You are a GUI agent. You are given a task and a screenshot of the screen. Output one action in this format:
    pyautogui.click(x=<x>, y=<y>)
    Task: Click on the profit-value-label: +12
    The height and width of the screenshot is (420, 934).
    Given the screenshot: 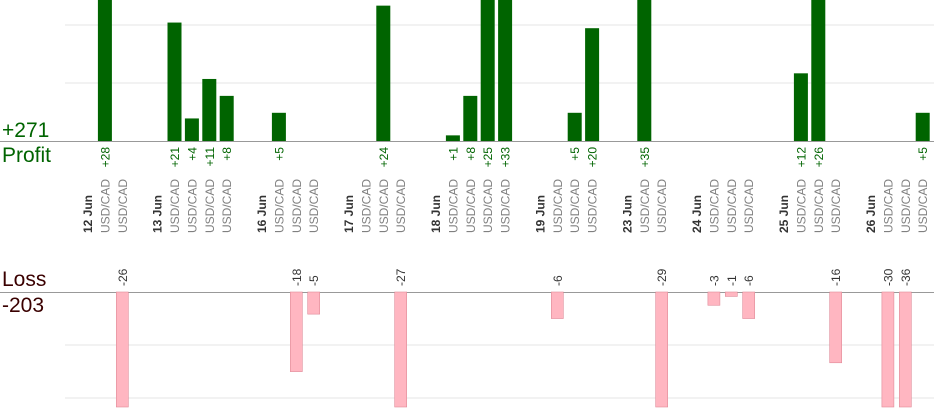 What is the action you would take?
    pyautogui.click(x=801, y=157)
    